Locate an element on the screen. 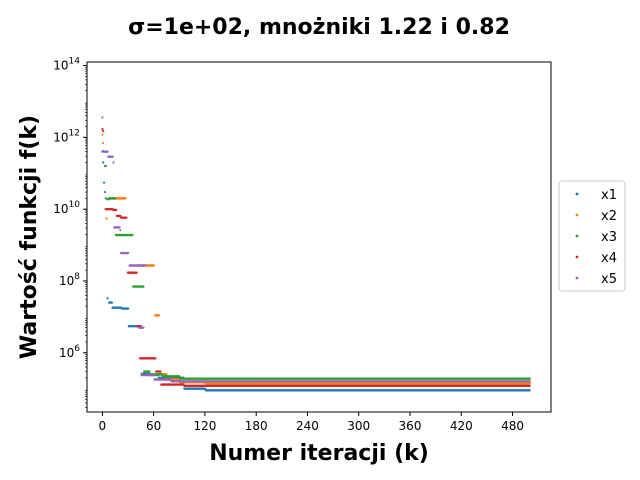 Image resolution: width=640 pixels, height=480 pixels. x-axis: 0 60 120 180 240 300 360 420 480 is located at coordinates (311, 422).